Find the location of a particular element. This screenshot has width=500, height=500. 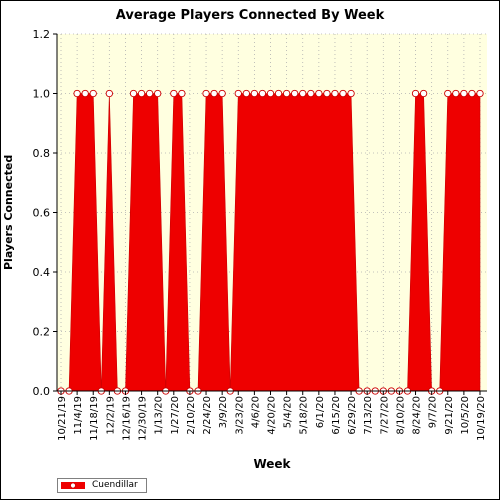

x-tick-label: 5/4/20 is located at coordinates (288, 412).